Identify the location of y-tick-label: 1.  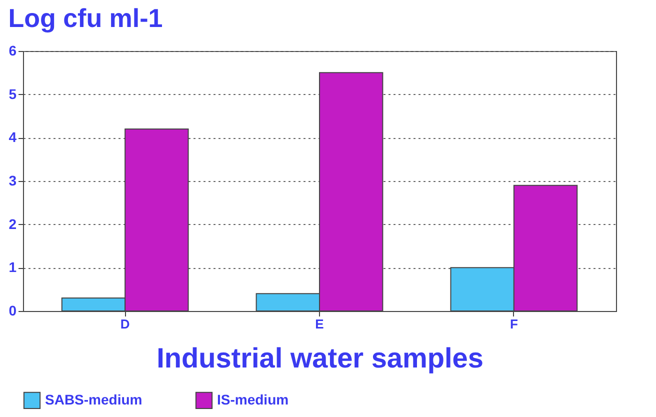
(12, 267).